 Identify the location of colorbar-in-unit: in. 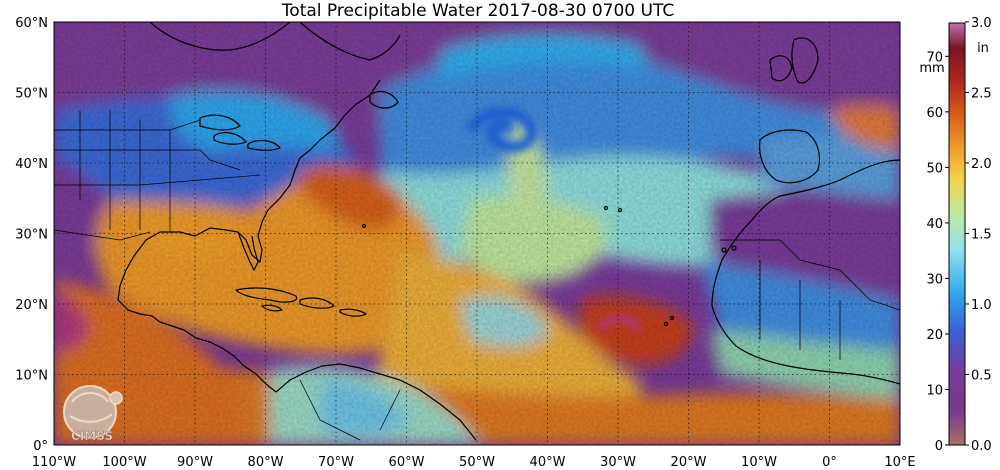
(983, 48).